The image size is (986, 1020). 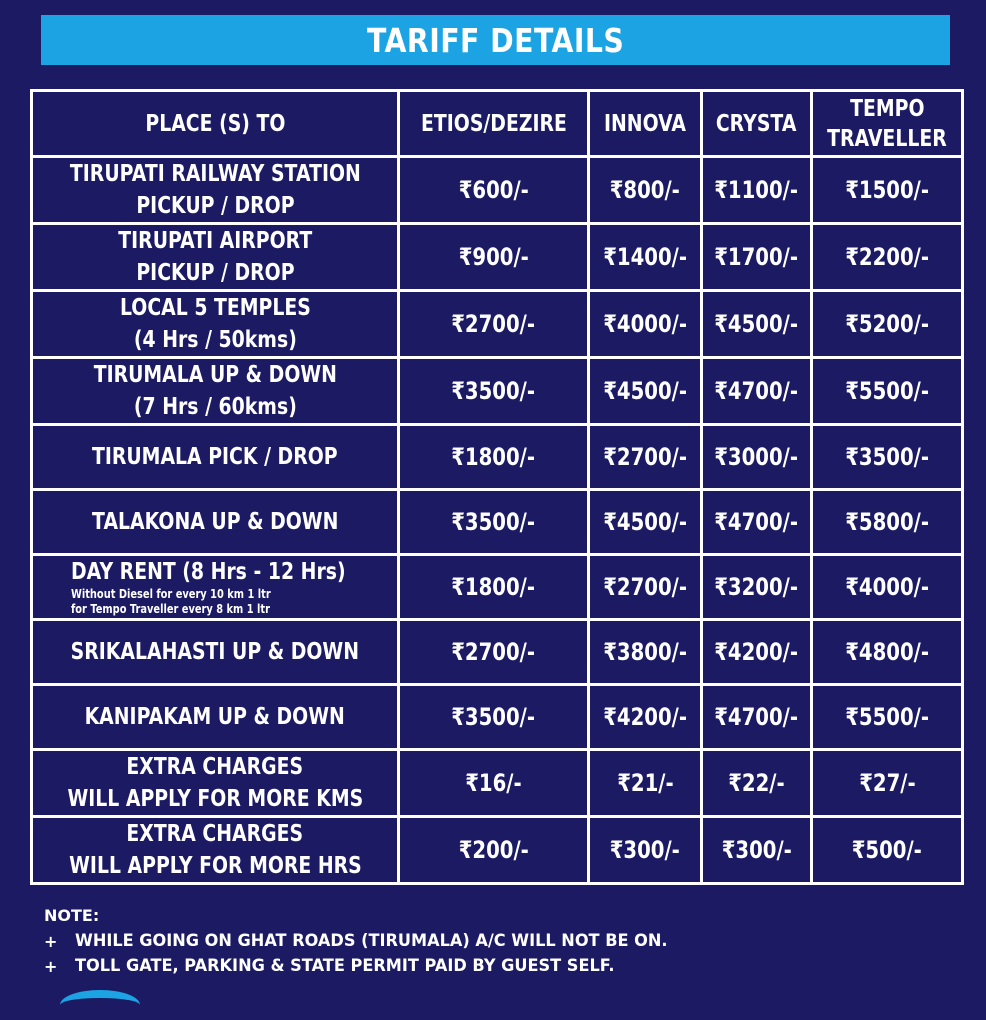 I want to click on price-value: ₹900/-, so click(x=493, y=257).